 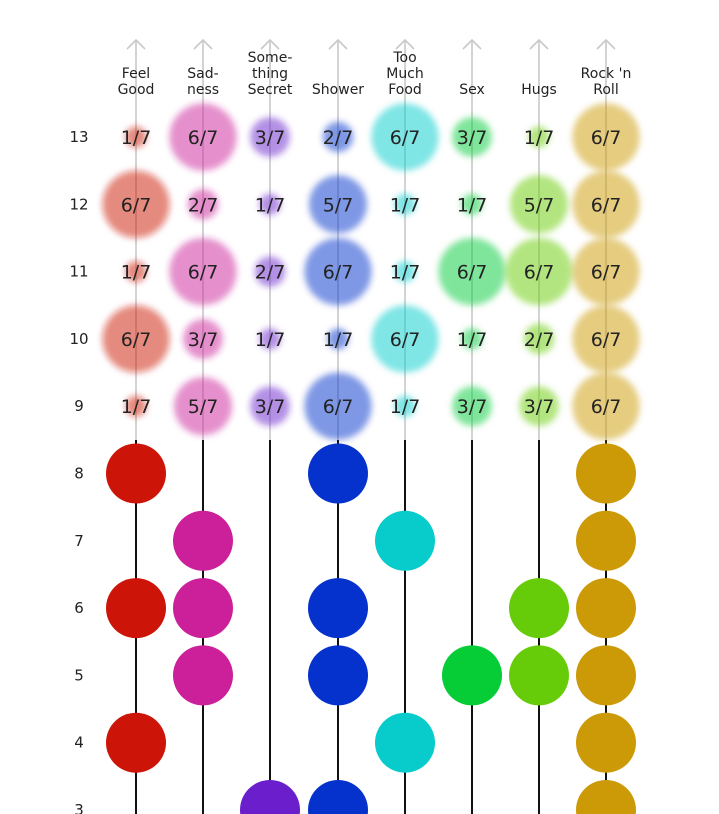 What do you see at coordinates (79, 807) in the screenshot?
I see `row-label: 3` at bounding box center [79, 807].